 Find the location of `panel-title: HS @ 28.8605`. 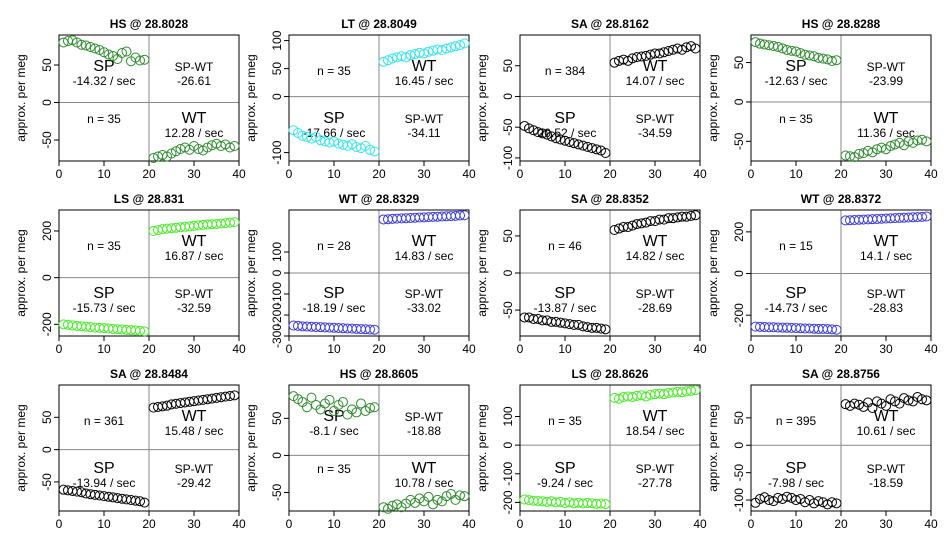

panel-title: HS @ 28.8605 is located at coordinates (379, 374).